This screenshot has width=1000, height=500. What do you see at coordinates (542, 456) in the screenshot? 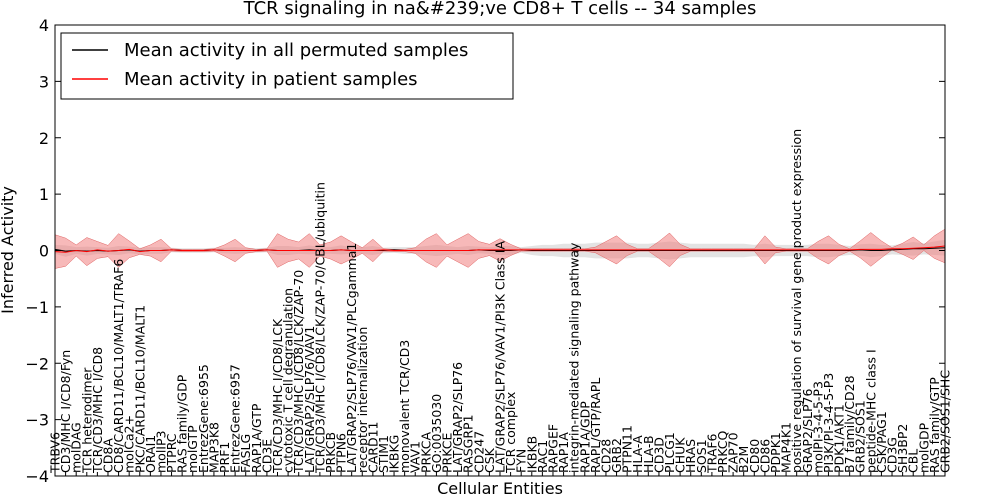
I see `x-tick-label: RAC1` at bounding box center [542, 456].